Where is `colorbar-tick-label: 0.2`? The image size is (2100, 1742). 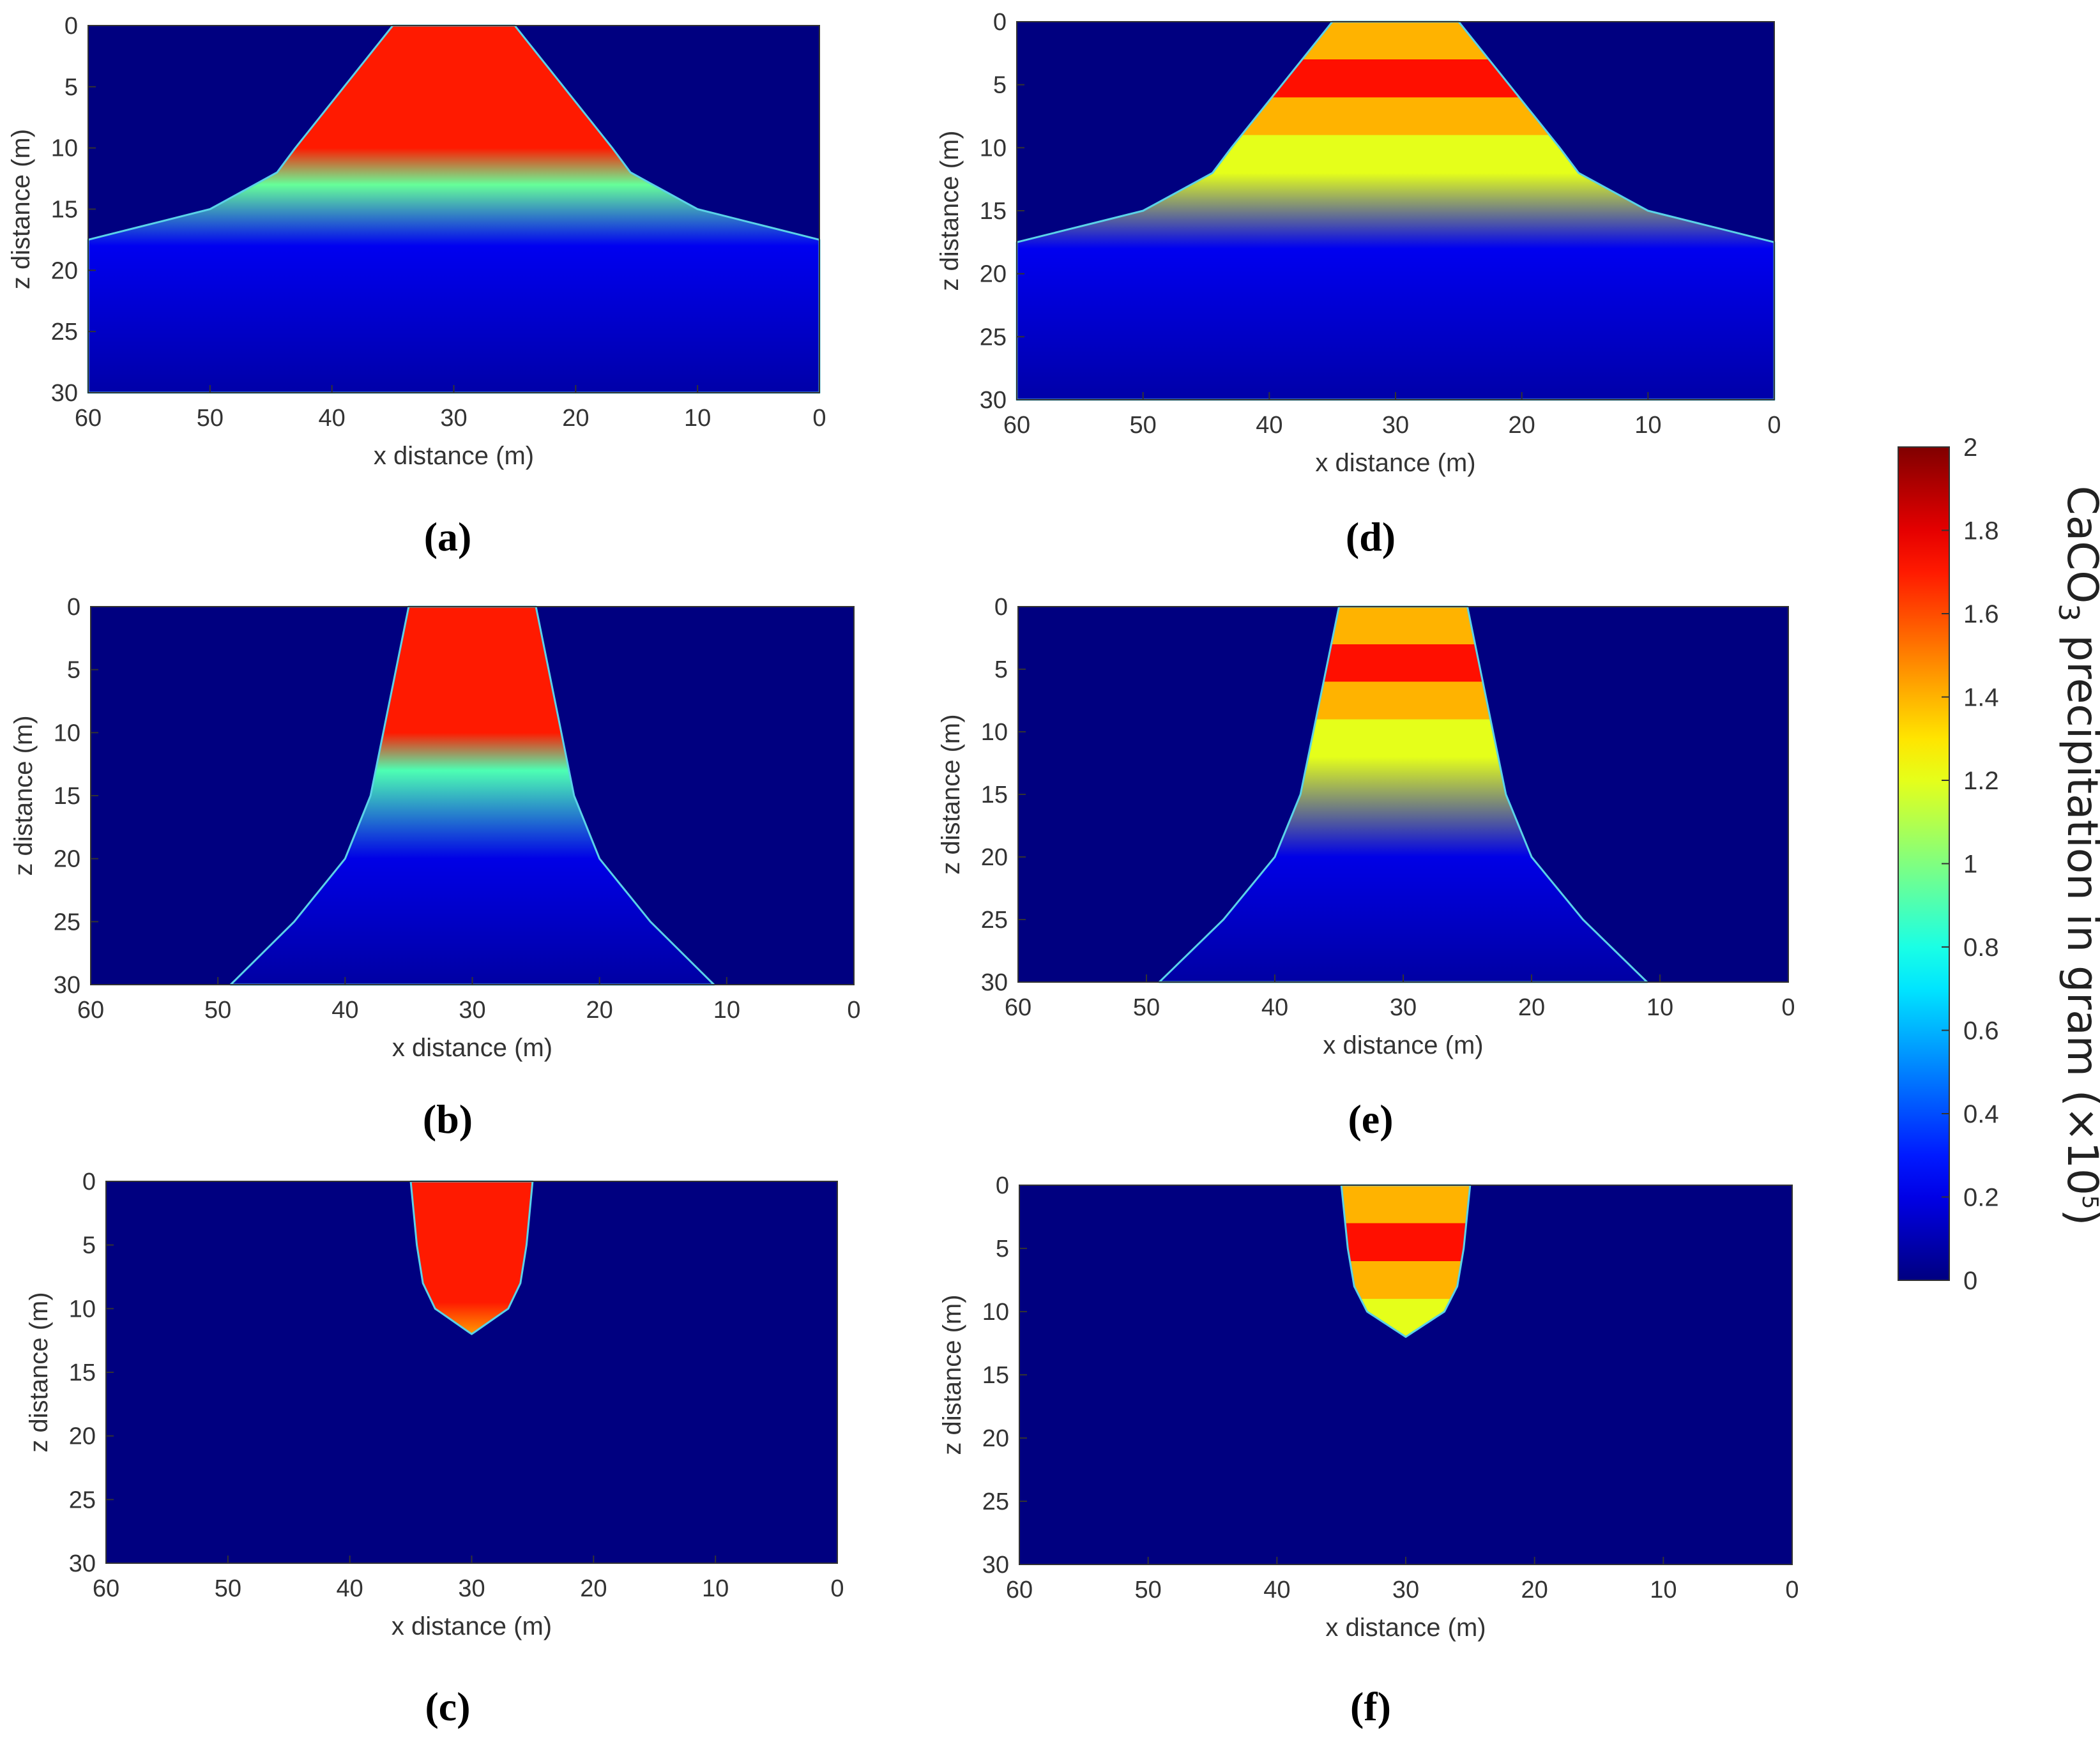
colorbar-tick-label: 0.2 is located at coordinates (1981, 1198).